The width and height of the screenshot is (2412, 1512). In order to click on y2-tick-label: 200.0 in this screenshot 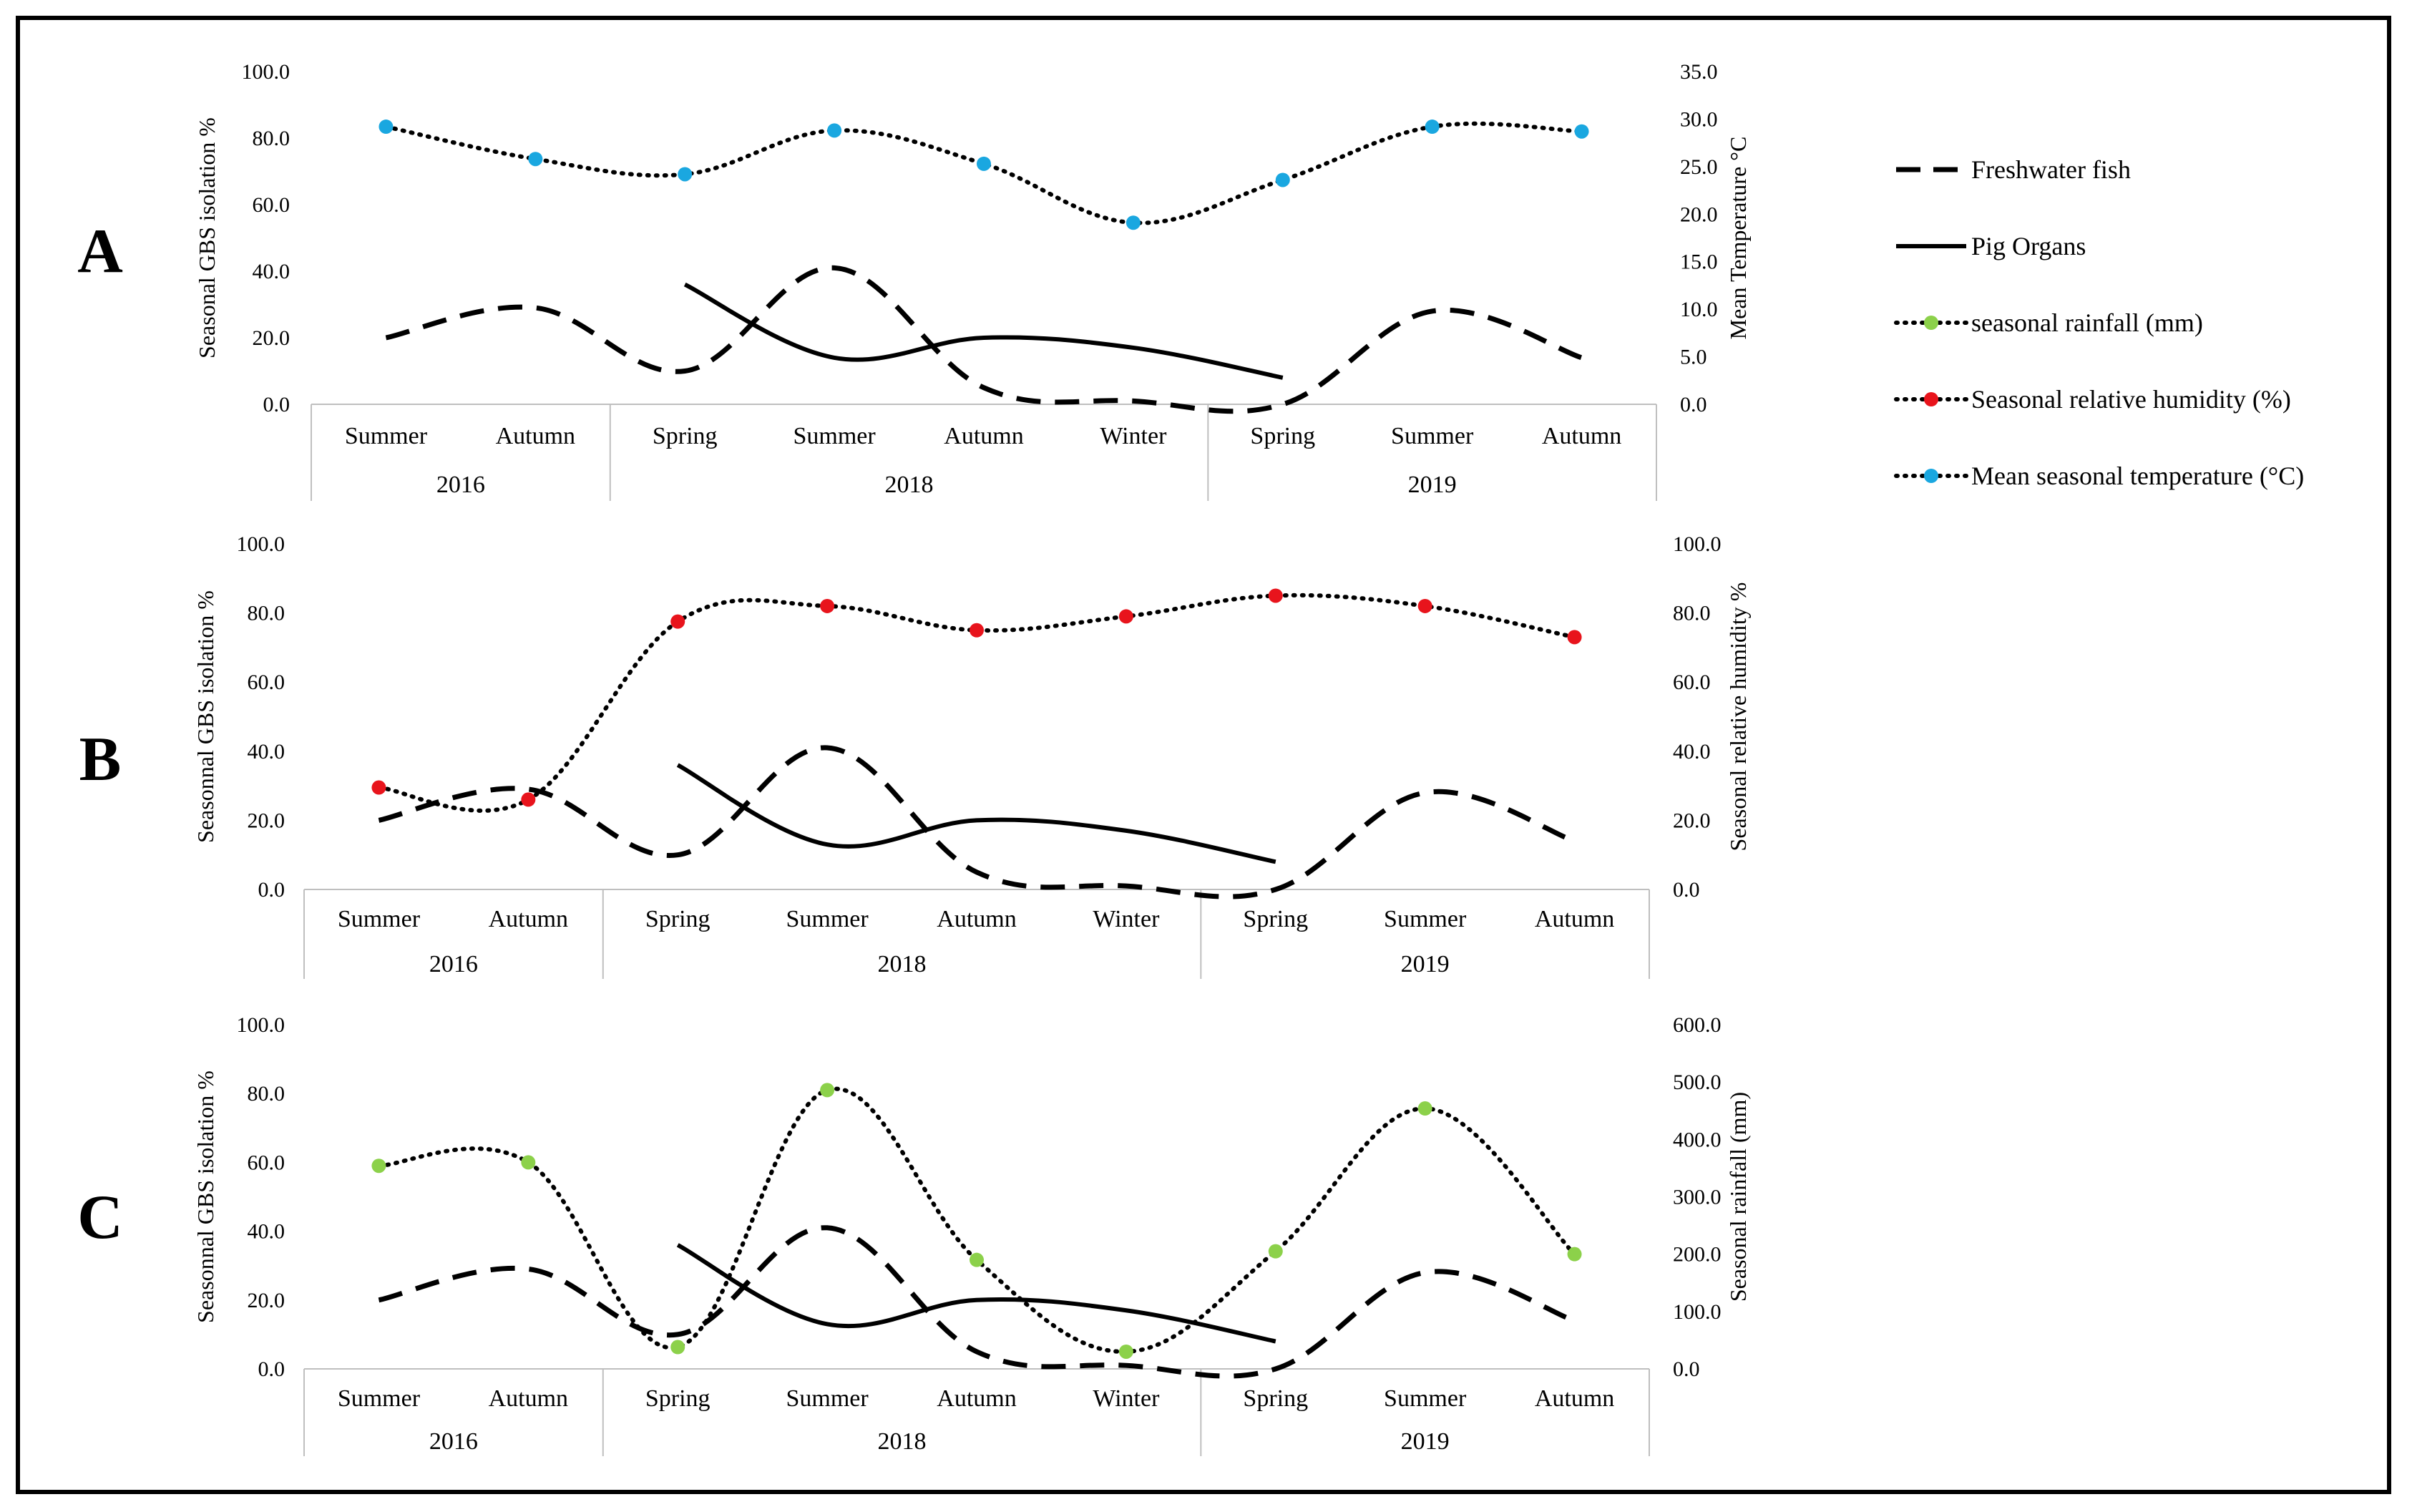, I will do `click(1697, 1255)`.